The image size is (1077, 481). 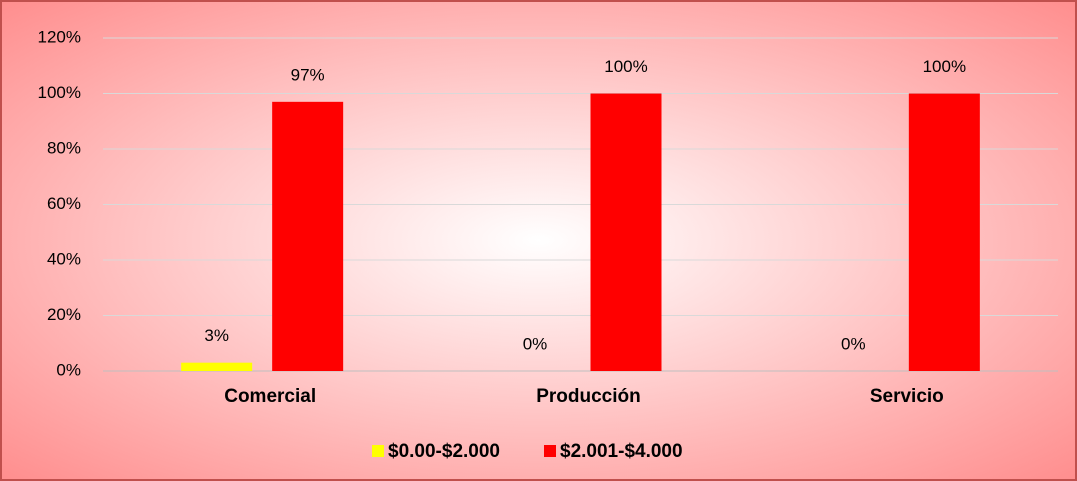 What do you see at coordinates (59, 92) in the screenshot?
I see `y-tick-label: 100%` at bounding box center [59, 92].